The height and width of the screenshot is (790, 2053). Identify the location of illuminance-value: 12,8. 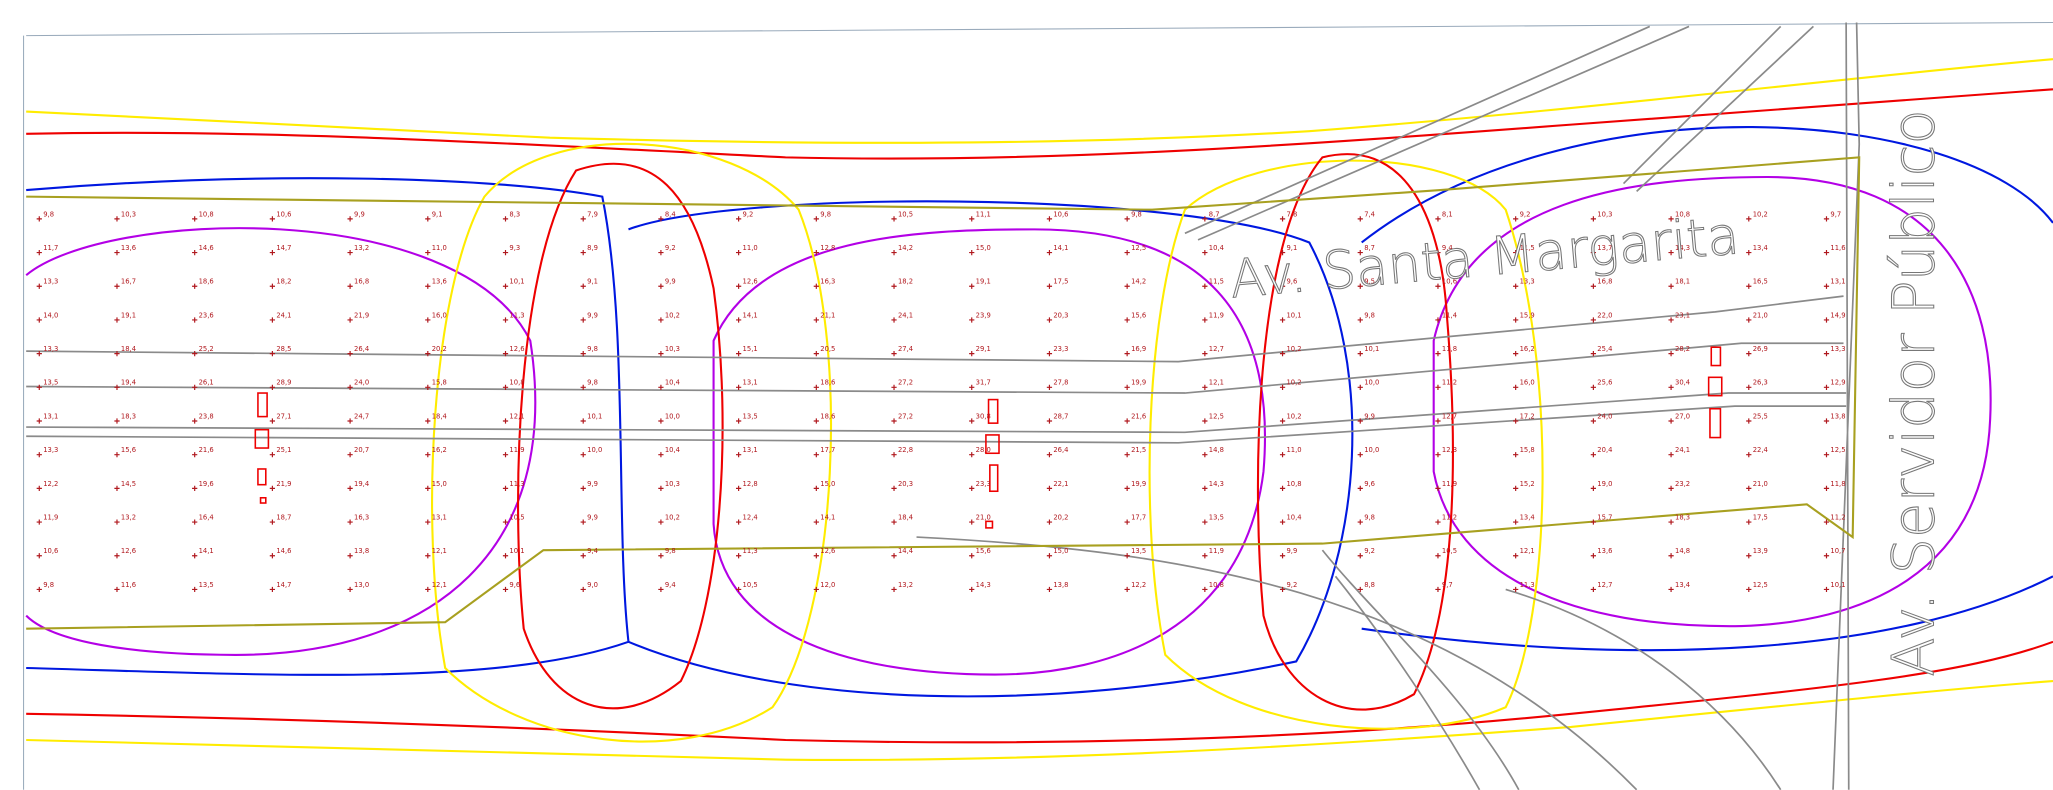
(750, 484).